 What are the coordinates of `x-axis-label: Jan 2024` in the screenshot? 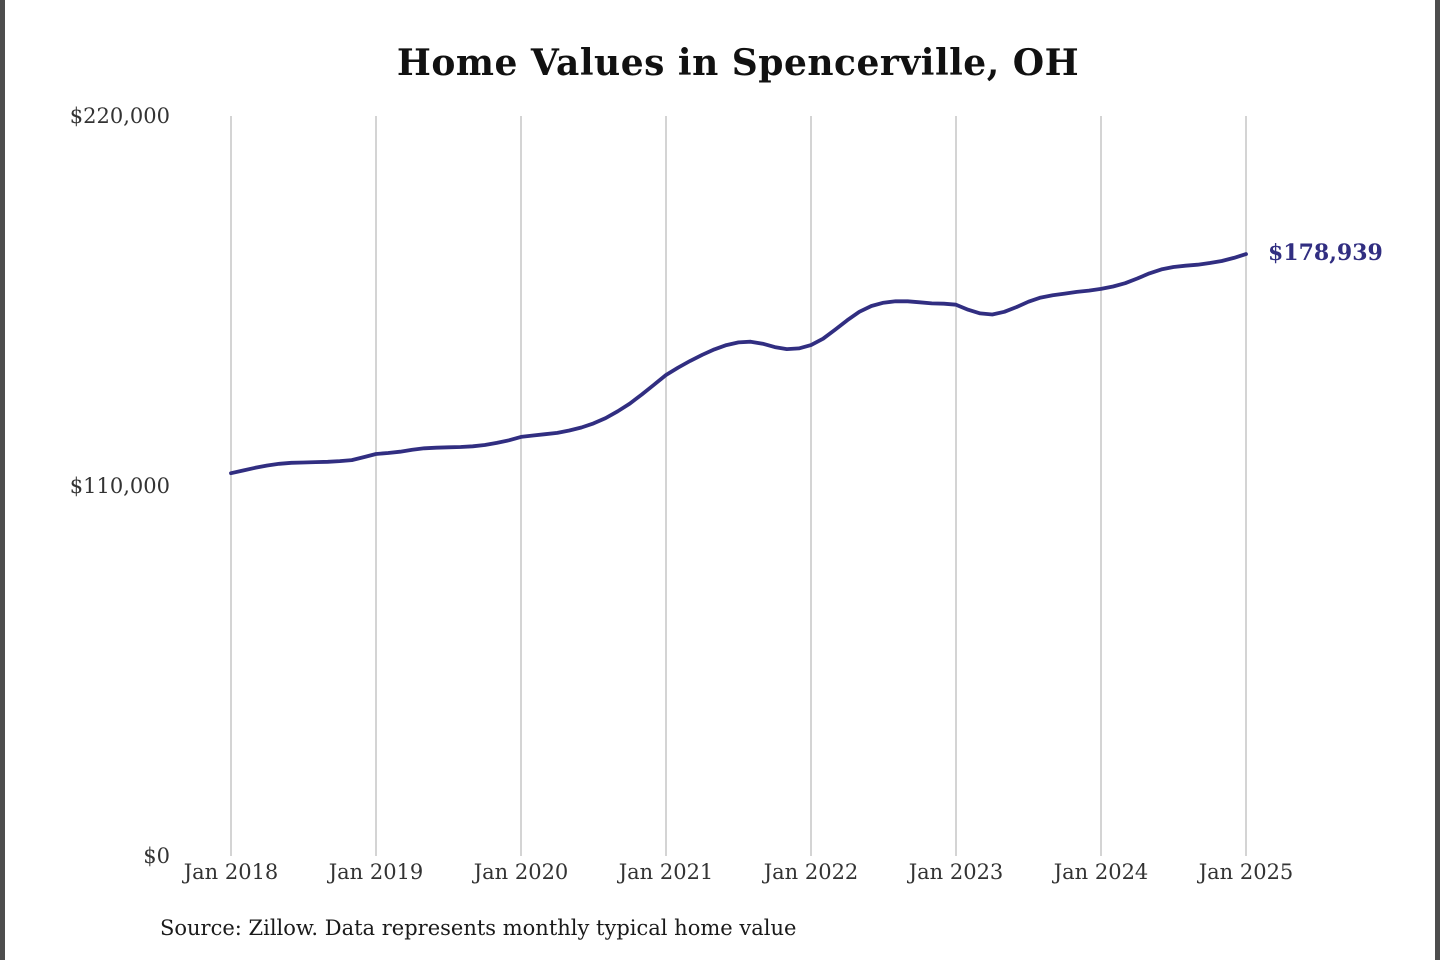 It's located at (1100, 872).